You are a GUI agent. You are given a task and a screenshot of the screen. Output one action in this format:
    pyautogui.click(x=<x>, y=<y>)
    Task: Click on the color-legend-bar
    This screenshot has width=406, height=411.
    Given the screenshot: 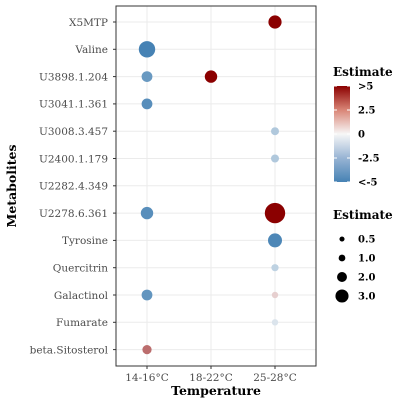 What is the action you would take?
    pyautogui.click(x=342, y=134)
    